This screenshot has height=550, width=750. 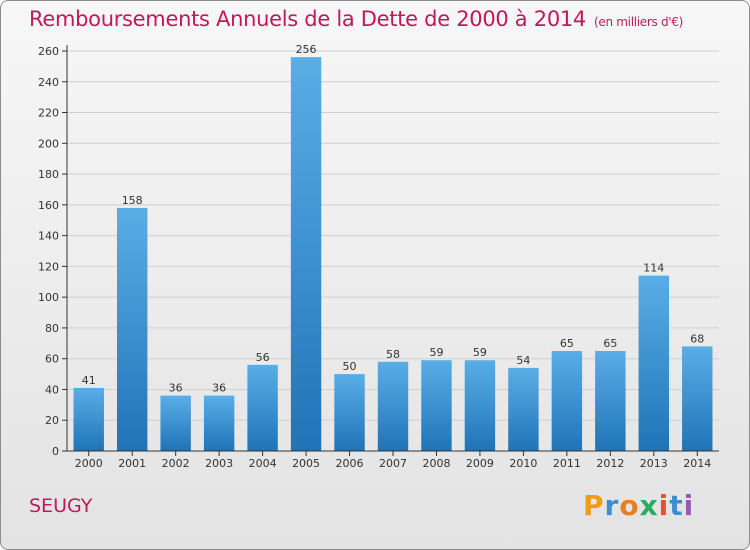 What do you see at coordinates (61, 506) in the screenshot?
I see `commune-name: SEUGY` at bounding box center [61, 506].